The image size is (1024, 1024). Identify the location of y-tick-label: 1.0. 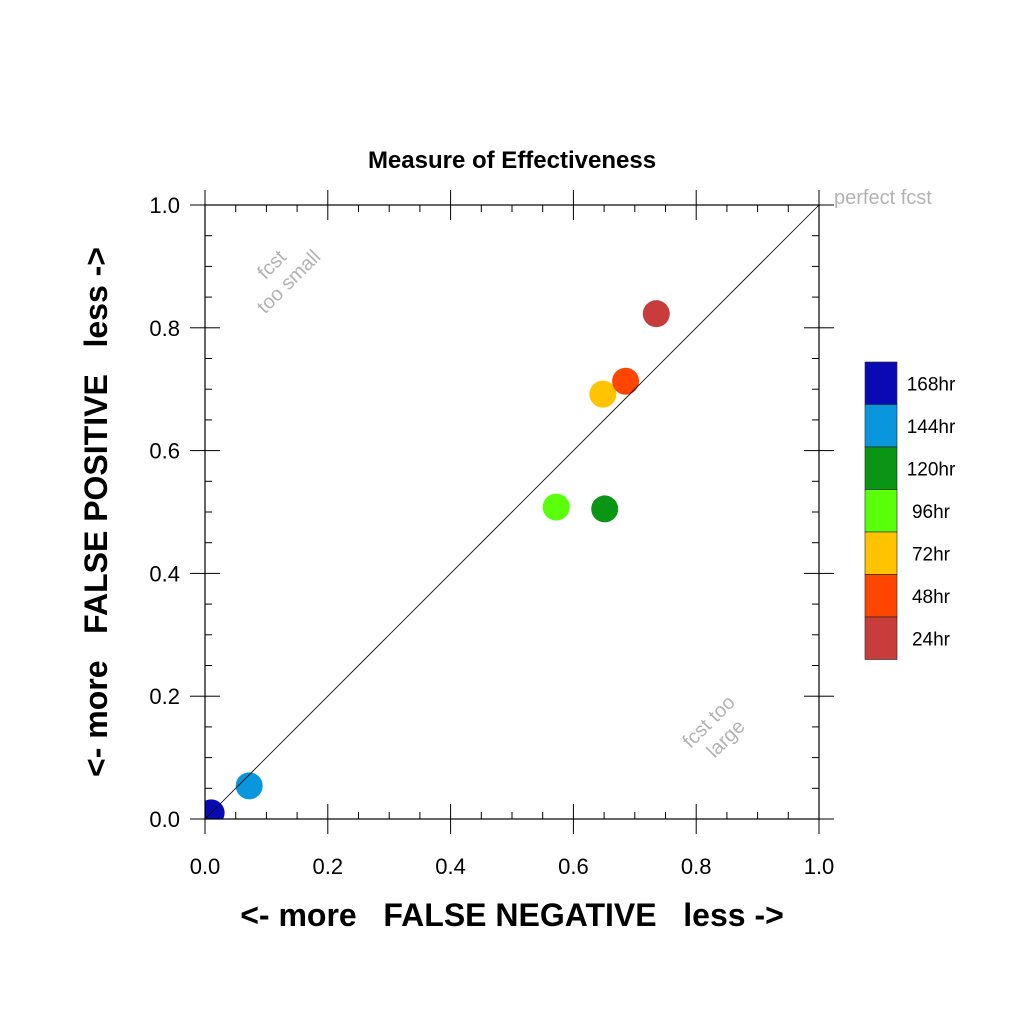
(164, 205).